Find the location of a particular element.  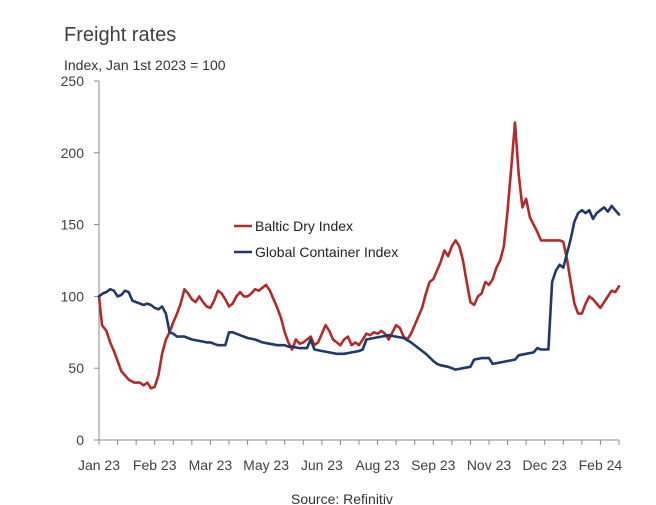

x-tick-label: Jun 23 is located at coordinates (322, 465).